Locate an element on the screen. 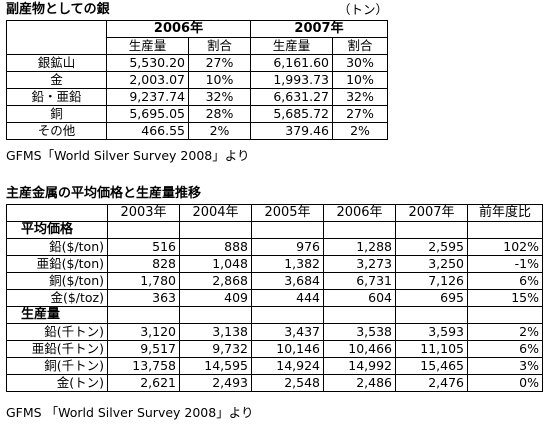 Image resolution: width=549 pixels, height=426 pixels. cell-value: 32% is located at coordinates (360, 97).